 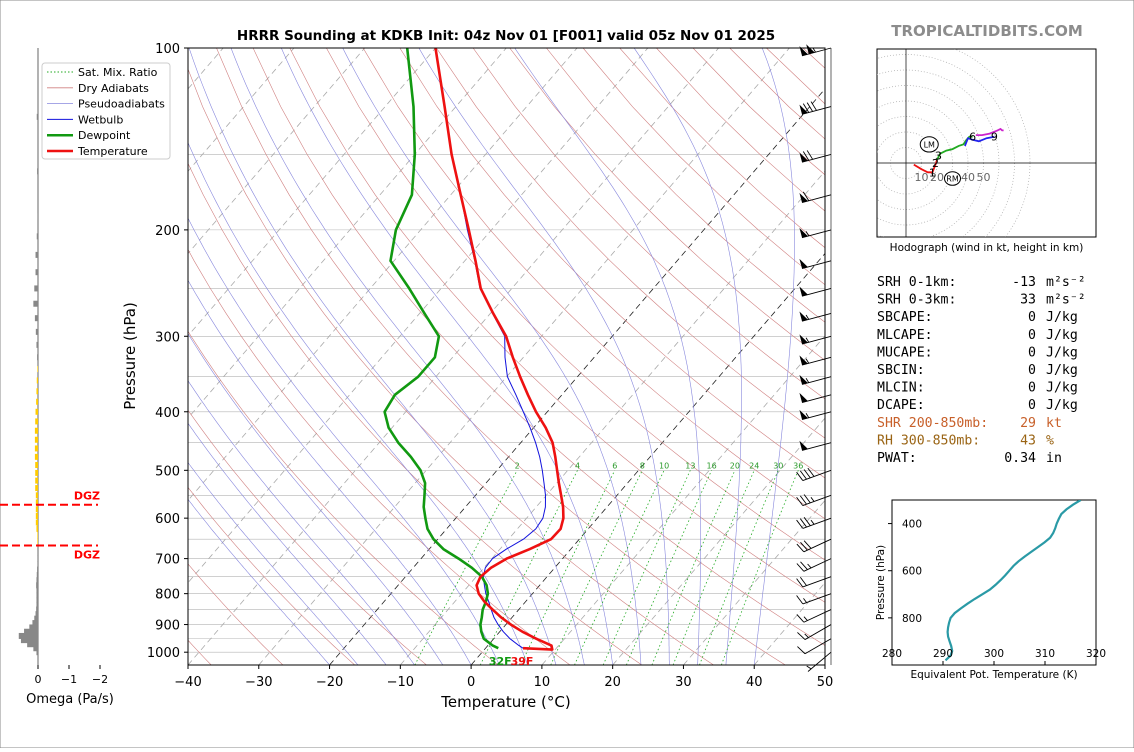 I want to click on temperature-profile, so click(x=499, y=349).